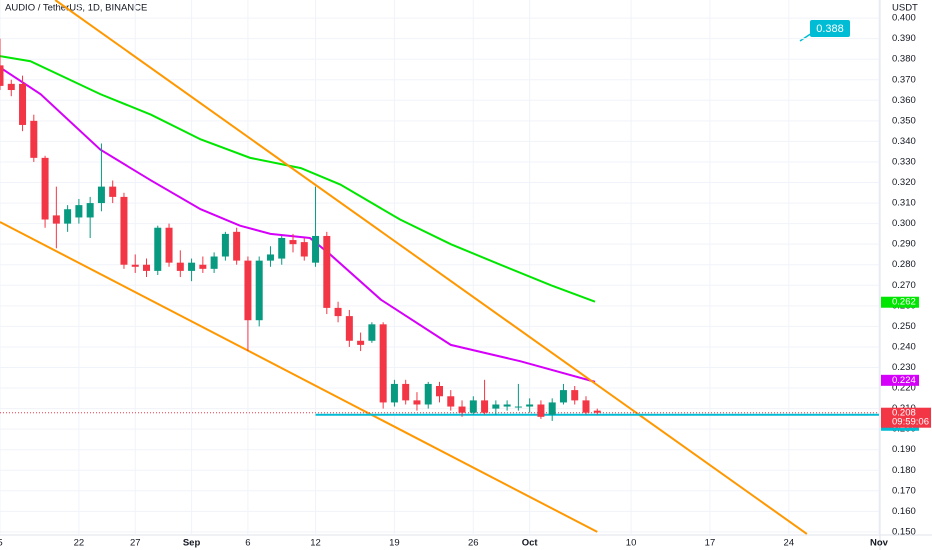 This screenshot has width=932, height=550. I want to click on x-tick-label: Nov, so click(879, 543).